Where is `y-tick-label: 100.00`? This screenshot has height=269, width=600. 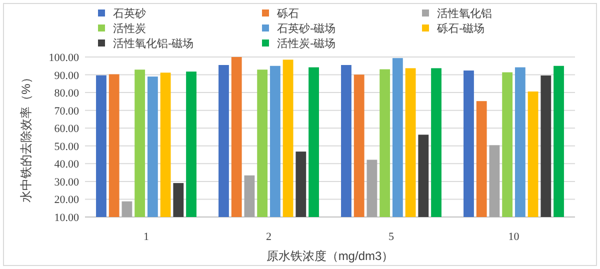 y-tick-label: 100.00 is located at coordinates (64, 58).